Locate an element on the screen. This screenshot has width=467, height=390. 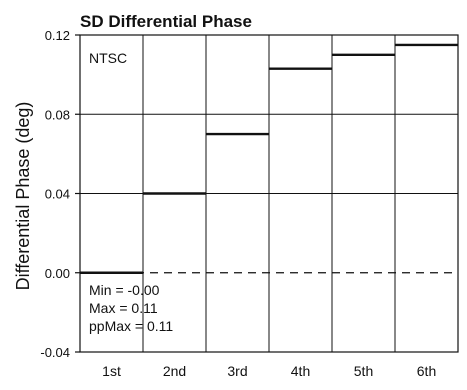
x-tick-label: 6th is located at coordinates (426, 371).